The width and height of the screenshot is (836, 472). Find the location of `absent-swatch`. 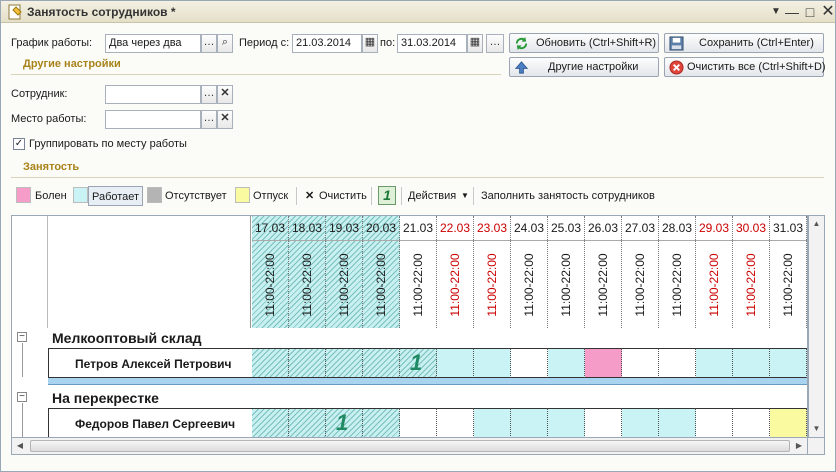

absent-swatch is located at coordinates (154, 195).